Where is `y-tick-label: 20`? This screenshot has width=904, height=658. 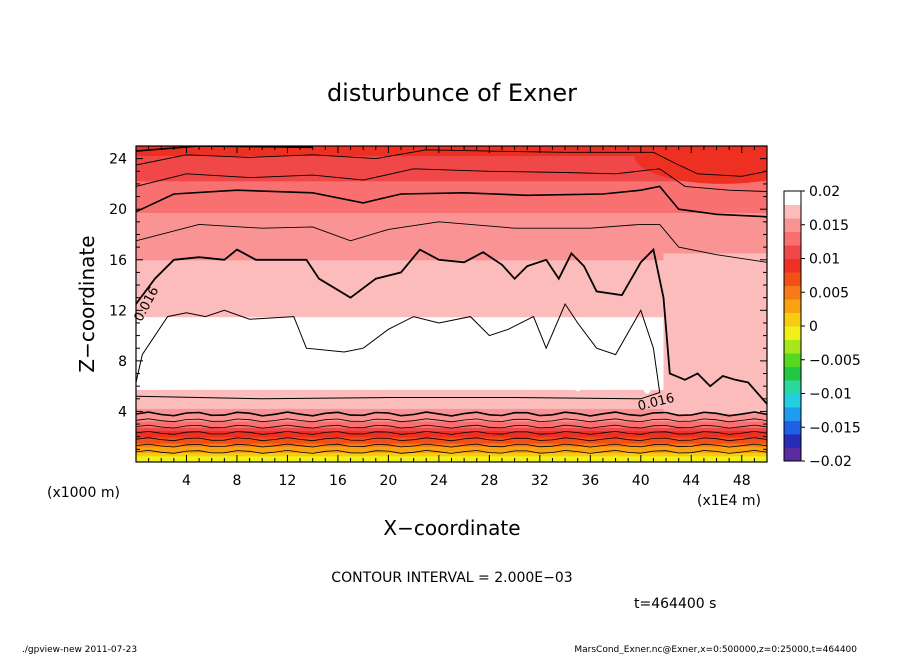 y-tick-label: 20 is located at coordinates (118, 210).